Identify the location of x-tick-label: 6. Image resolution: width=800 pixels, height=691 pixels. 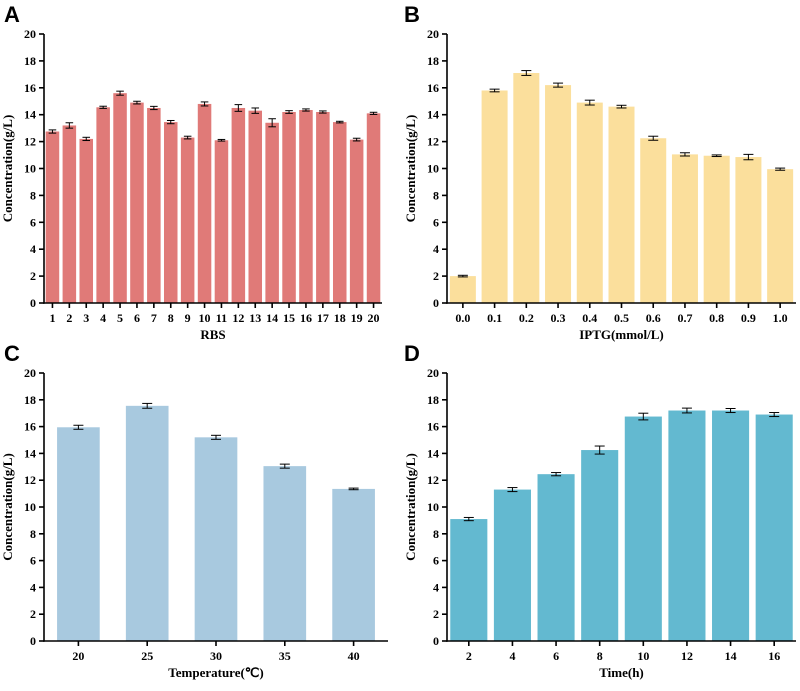
(556, 656).